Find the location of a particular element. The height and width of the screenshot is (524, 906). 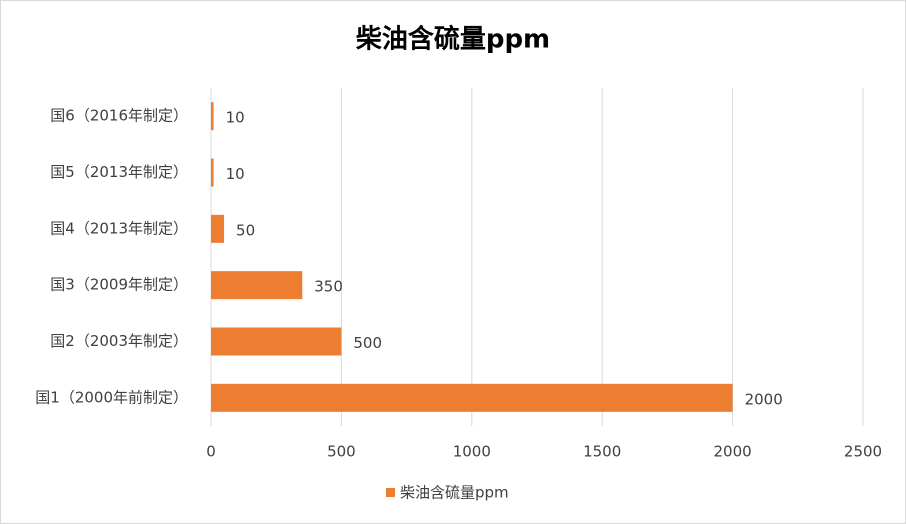

y-tick-label: 国1（2000年前制定） is located at coordinates (111, 397).